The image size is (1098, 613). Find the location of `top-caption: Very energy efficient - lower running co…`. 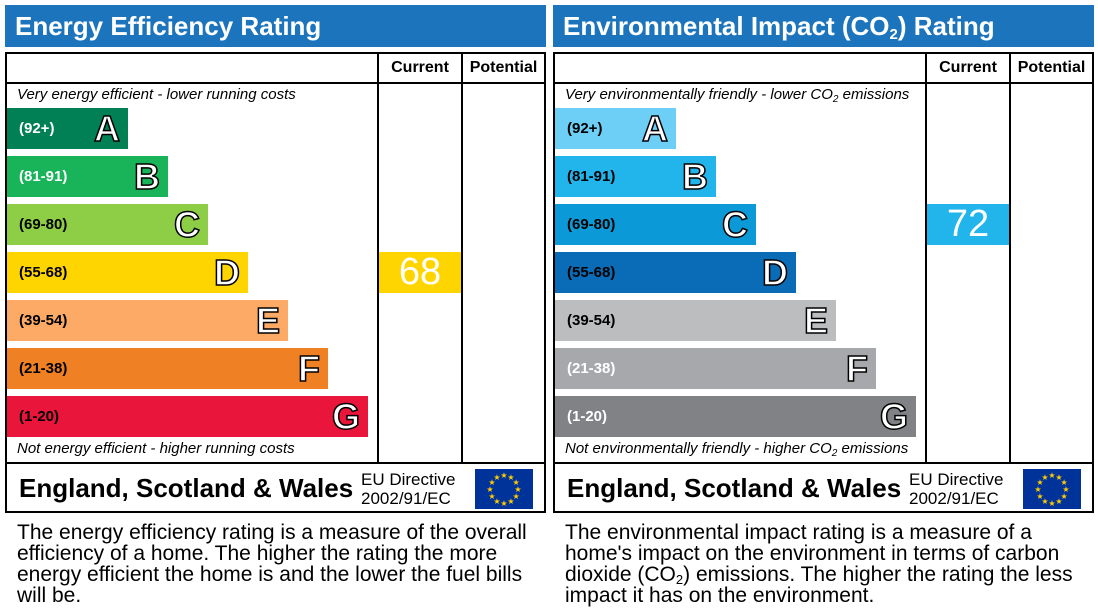

top-caption: Very energy efficient - lower running co… is located at coordinates (156, 94).